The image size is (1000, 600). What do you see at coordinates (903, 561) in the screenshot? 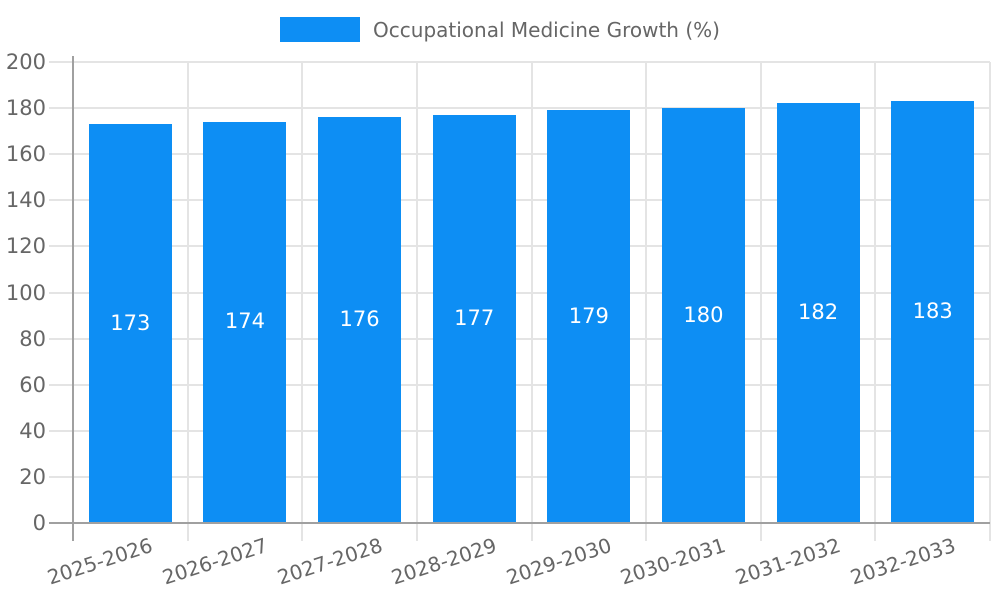
I see `x-axis-tick-label: 2032-2033` at bounding box center [903, 561].